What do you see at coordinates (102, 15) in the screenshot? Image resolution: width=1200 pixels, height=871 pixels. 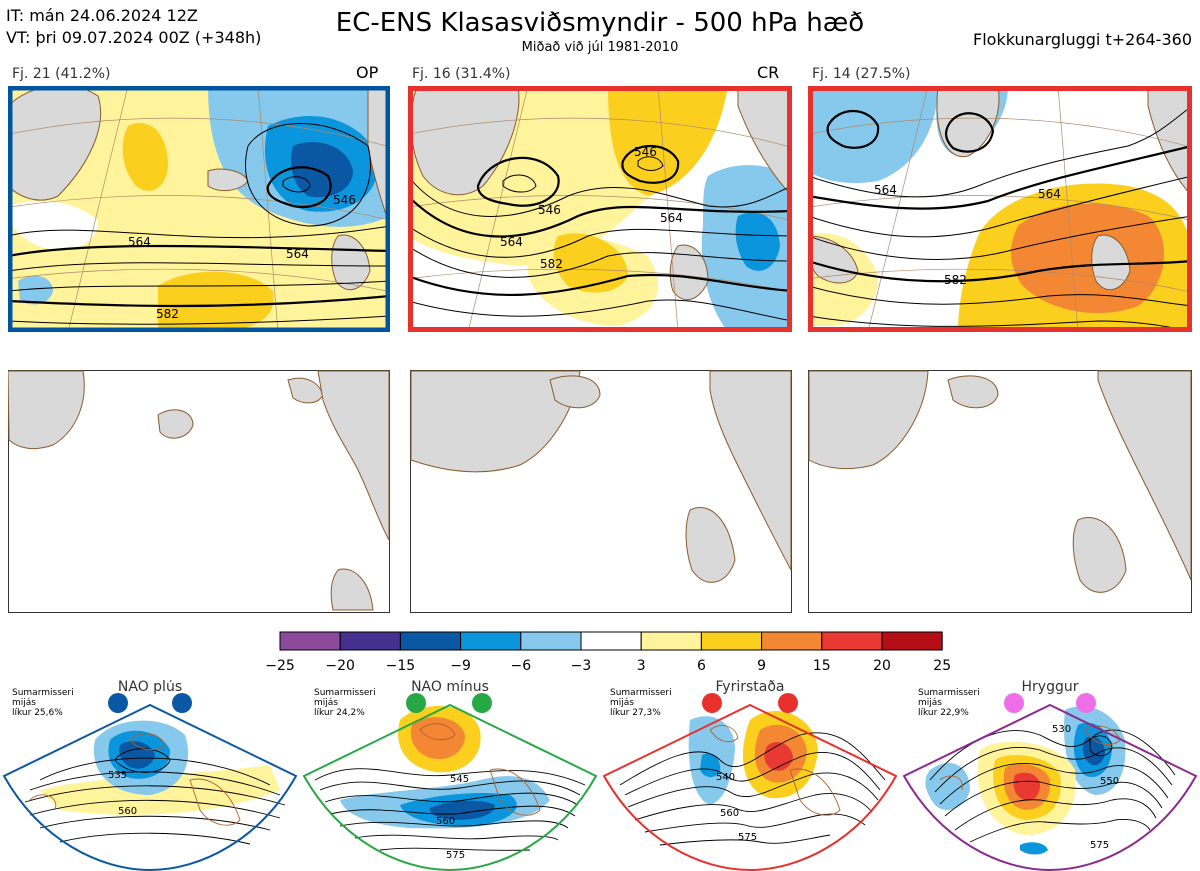 I see `init-time: IT: mán 24.06.2024 12Z` at bounding box center [102, 15].